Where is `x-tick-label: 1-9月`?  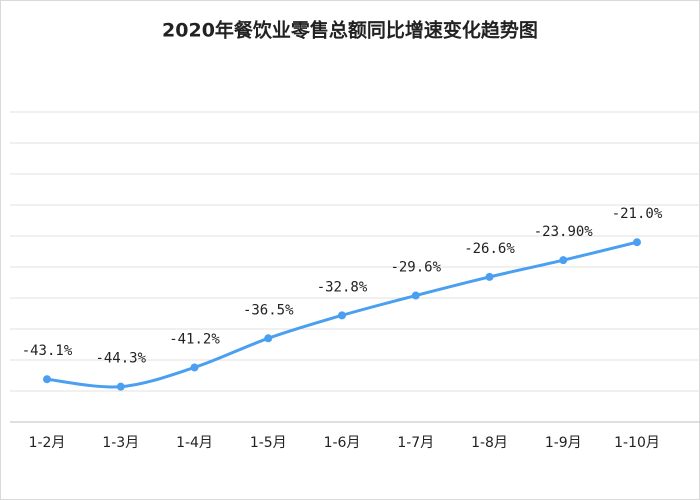 x-tick-label: 1-9月 is located at coordinates (563, 443).